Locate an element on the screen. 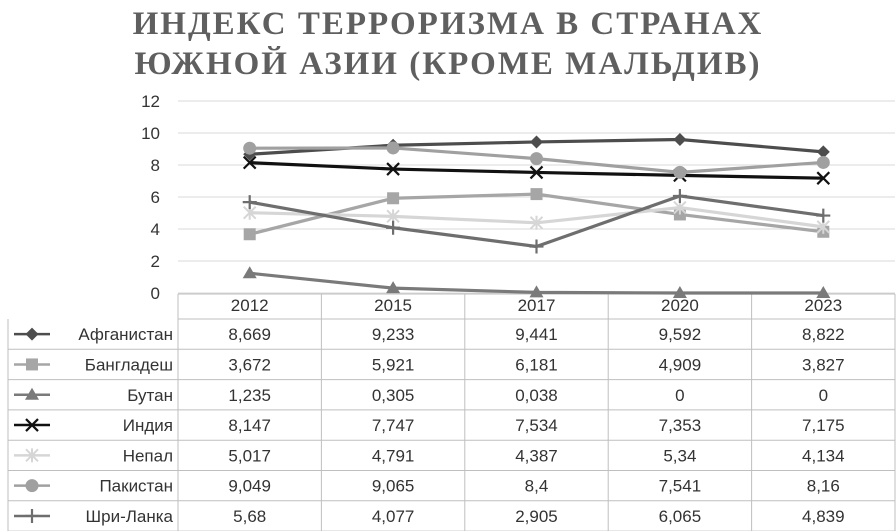 This screenshot has width=896, height=531. y-tick-label: 10 is located at coordinates (150, 133).